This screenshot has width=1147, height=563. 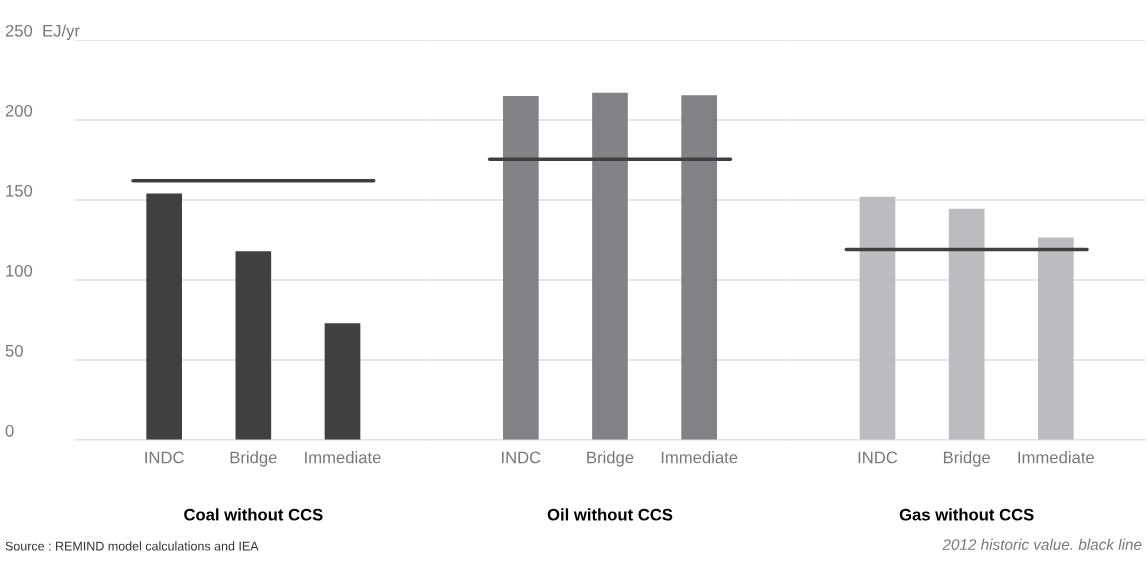 What do you see at coordinates (610, 514) in the screenshot?
I see `x-axis-title: Oil without CCS` at bounding box center [610, 514].